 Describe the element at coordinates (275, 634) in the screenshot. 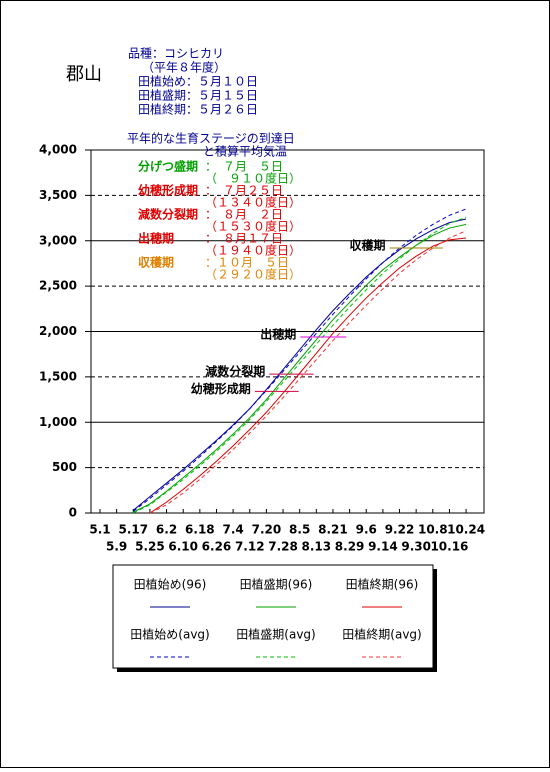

I see `legend-label: 田植盛期(avg)` at that location.